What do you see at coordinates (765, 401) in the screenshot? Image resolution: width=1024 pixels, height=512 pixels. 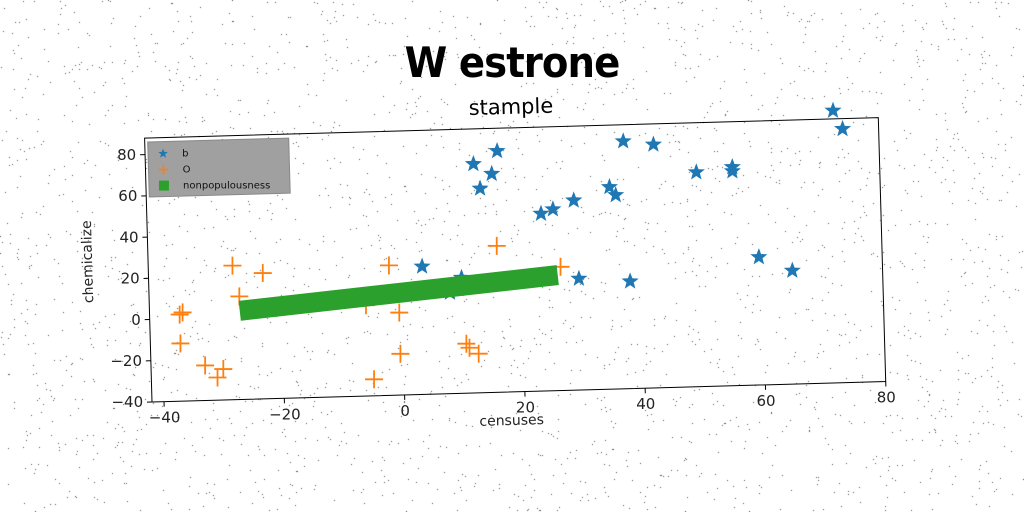 I see `x-tick-label: 60` at bounding box center [765, 401].